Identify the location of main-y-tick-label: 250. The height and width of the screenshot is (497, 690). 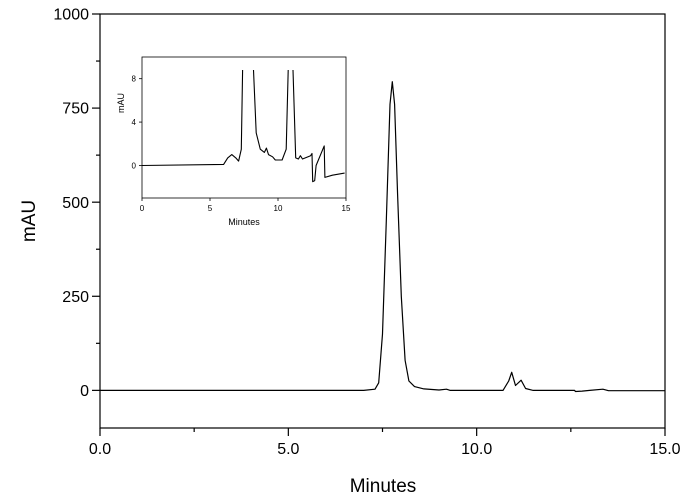
(75, 297).